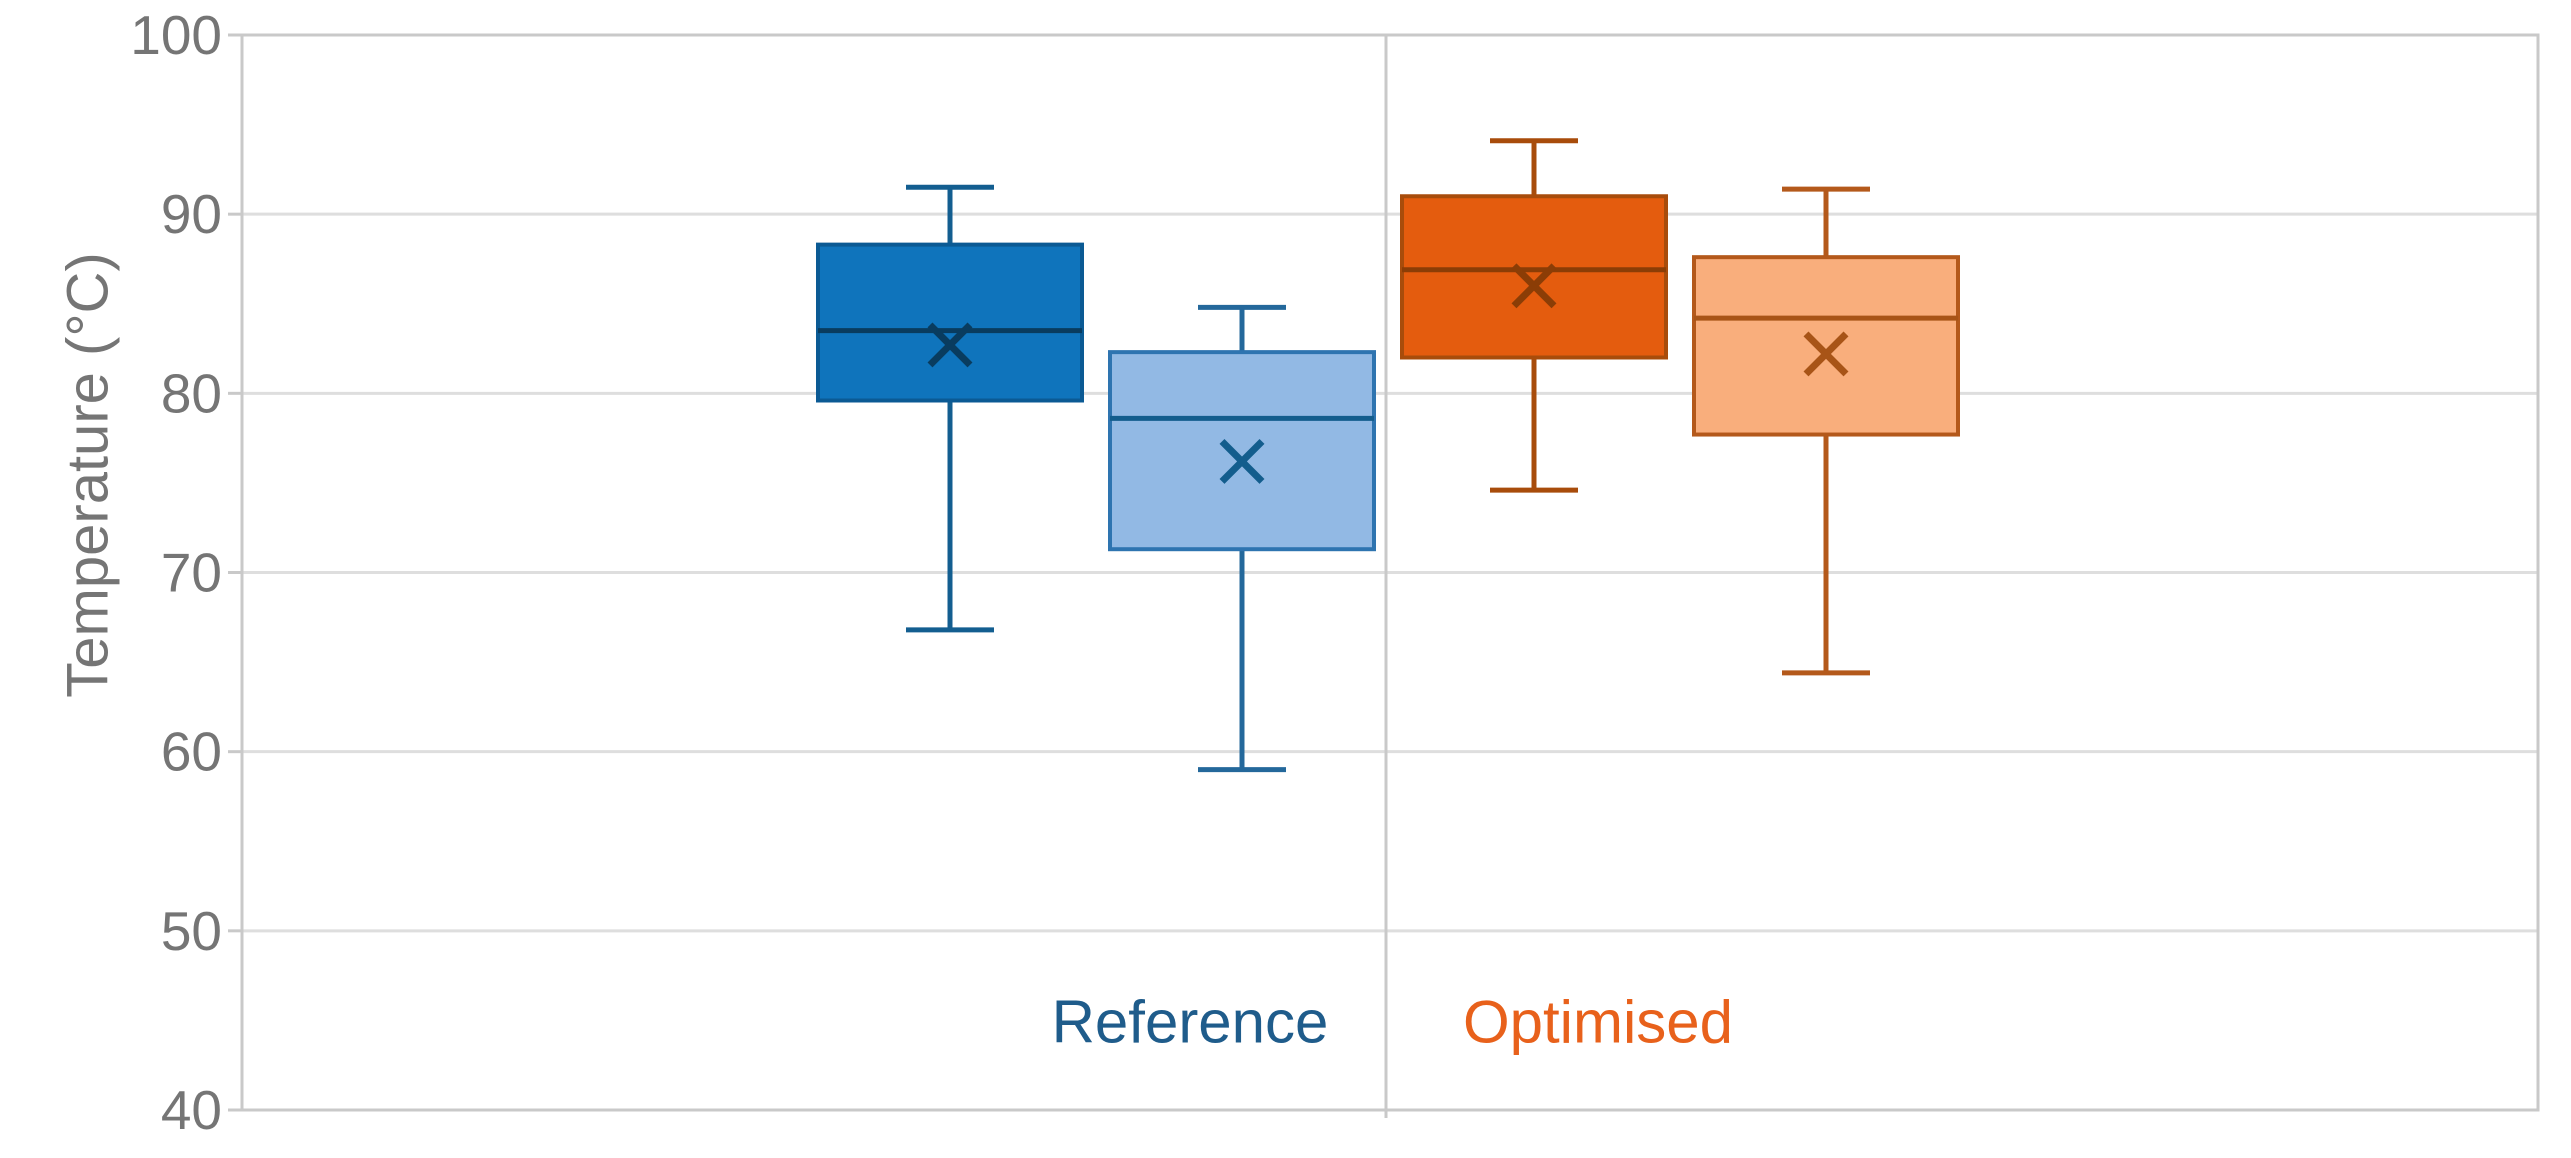 Image resolution: width=2571 pixels, height=1158 pixels. I want to click on iqr-box-reference-dark-blue, so click(950, 322).